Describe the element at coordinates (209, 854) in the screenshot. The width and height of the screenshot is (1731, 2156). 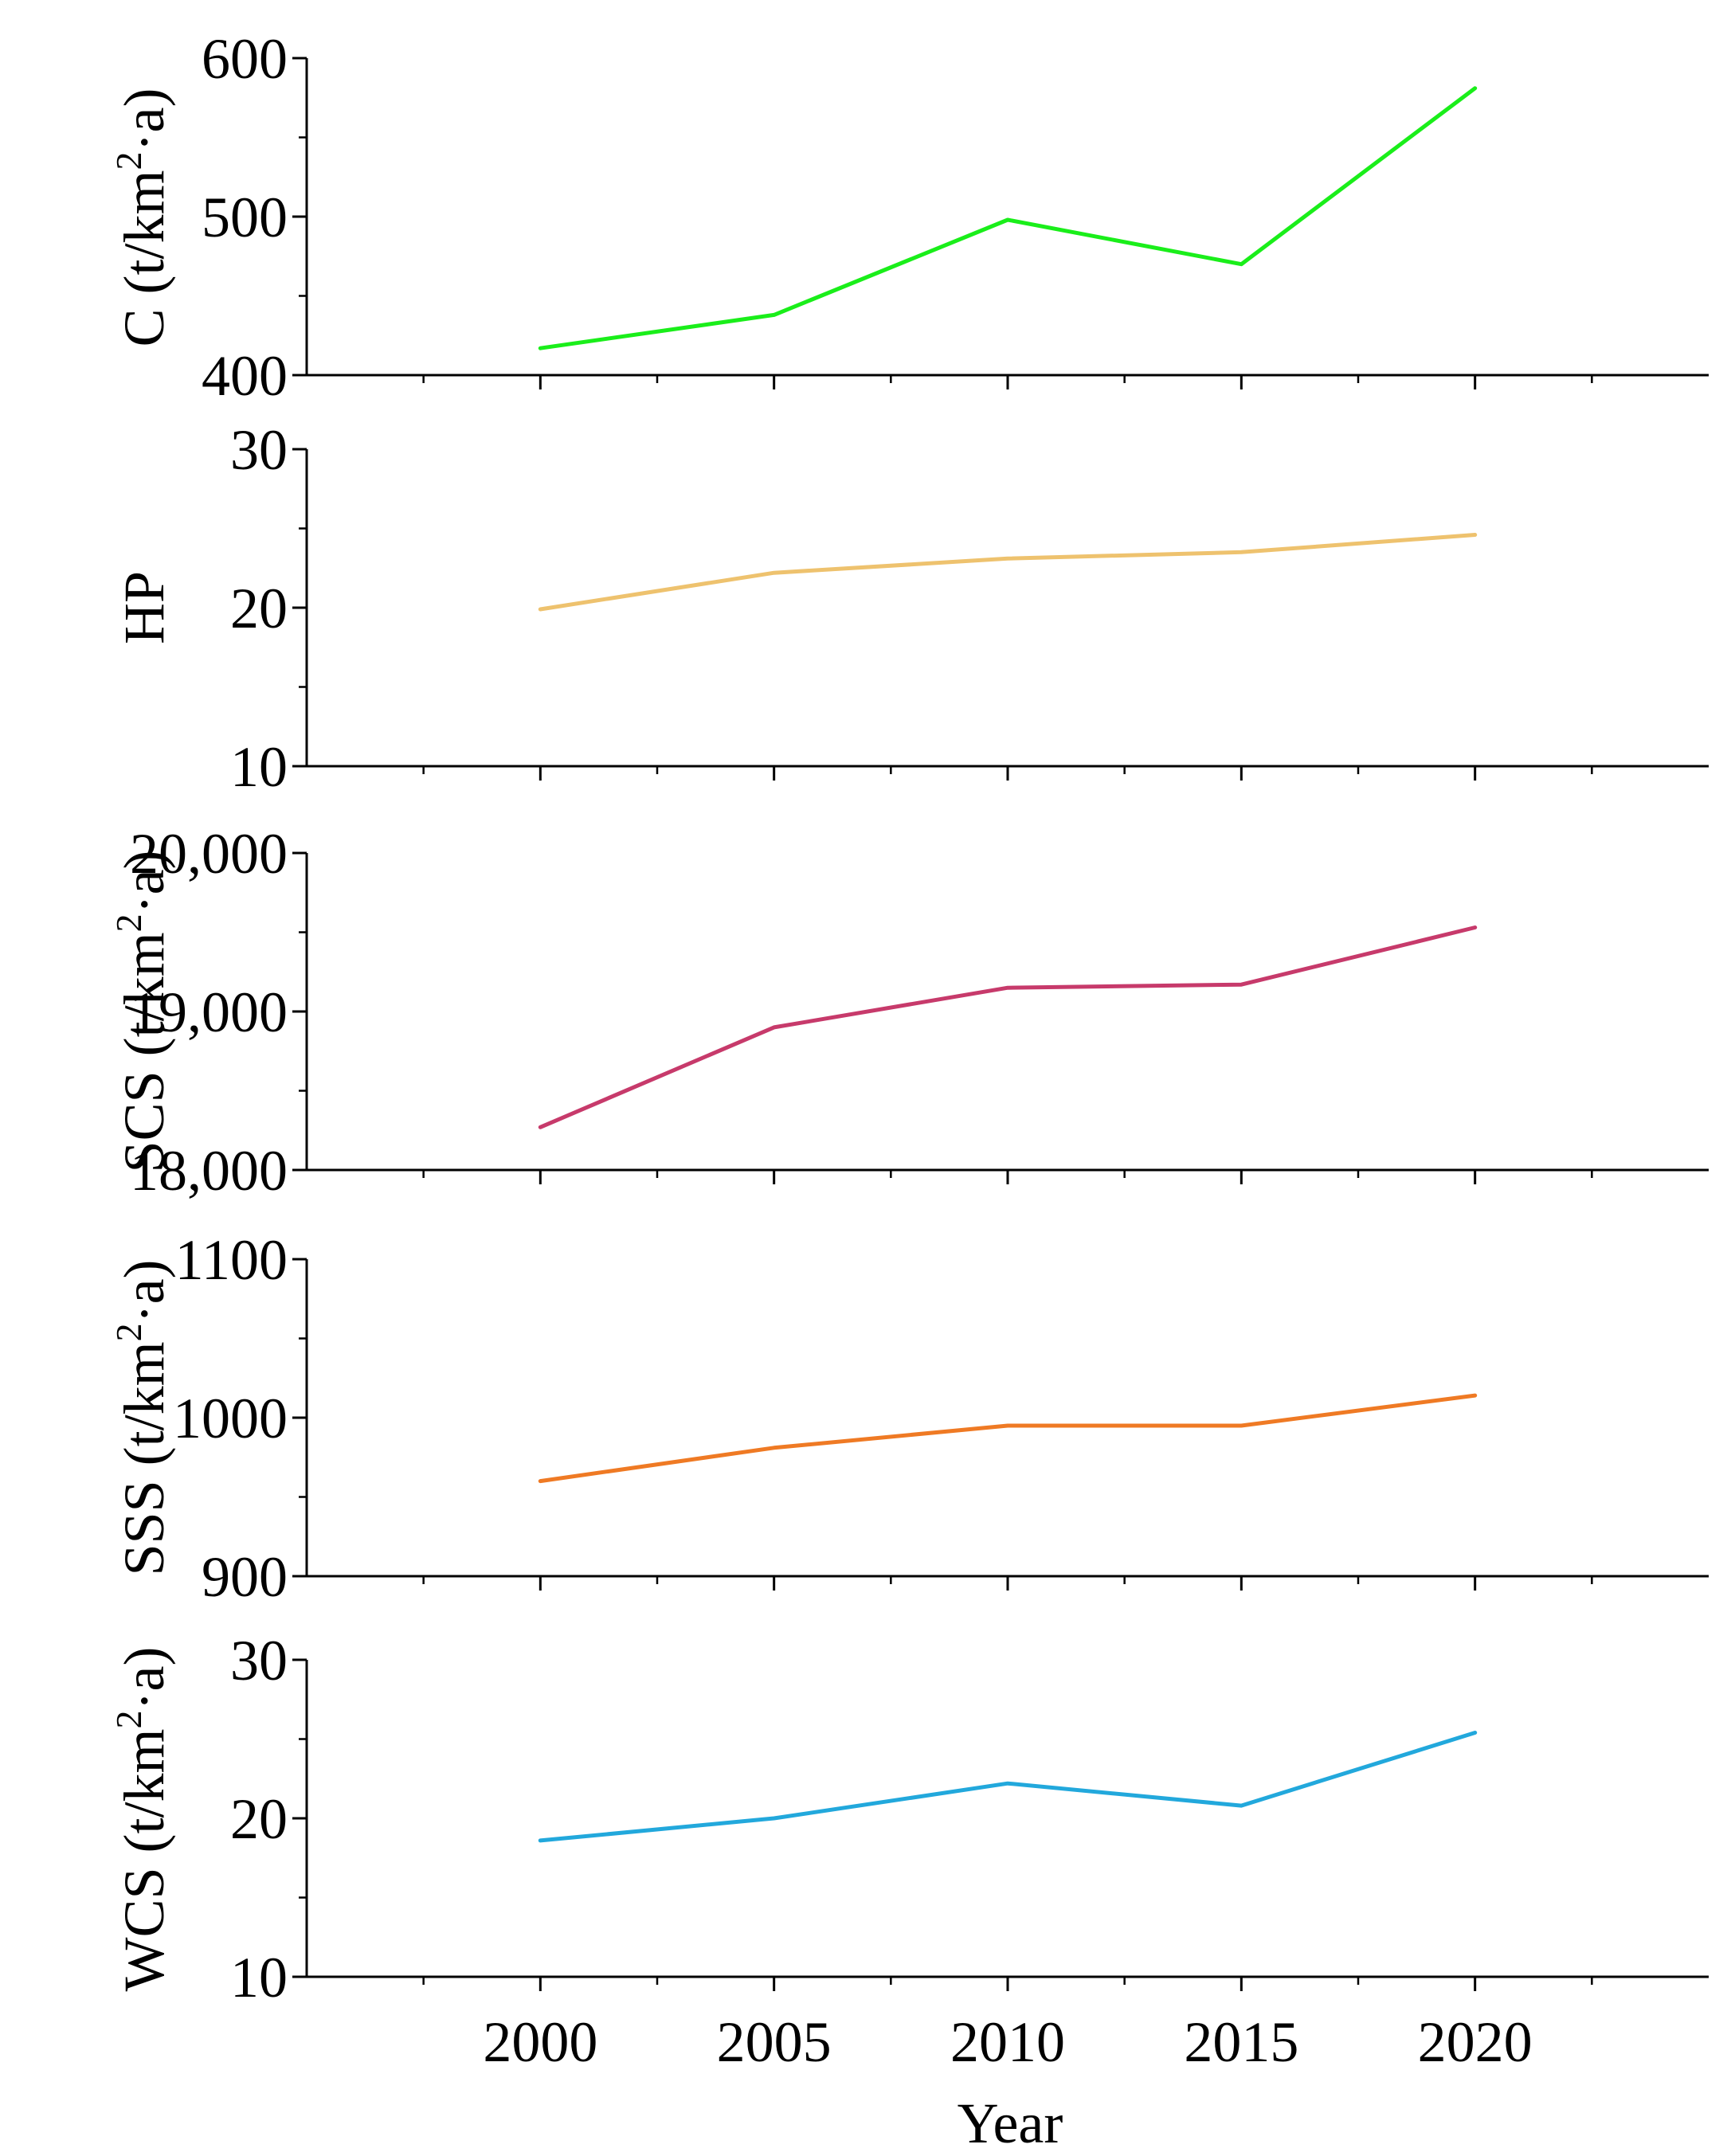
I see `y-tick-label: 20,000` at that location.